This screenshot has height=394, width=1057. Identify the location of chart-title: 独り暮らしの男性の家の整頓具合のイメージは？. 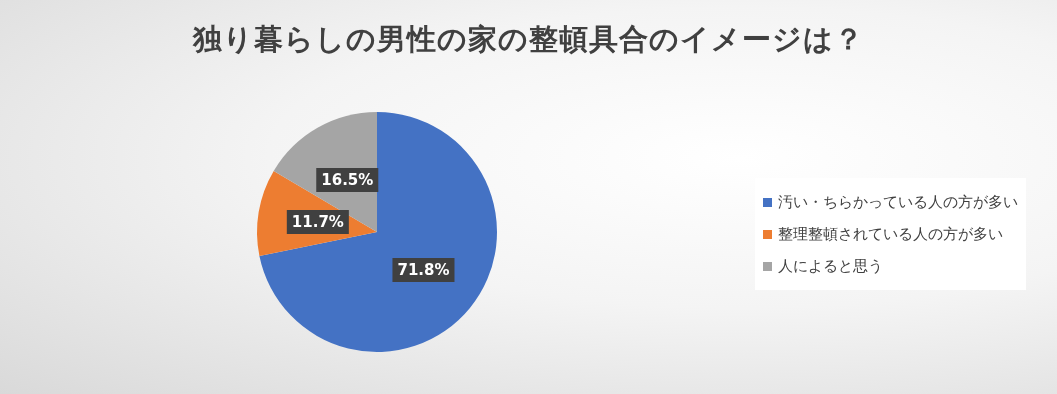
(528, 39).